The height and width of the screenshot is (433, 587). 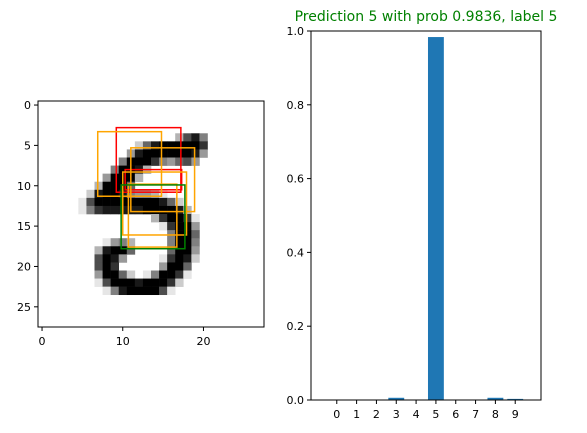 What do you see at coordinates (336, 414) in the screenshot?
I see `bar-x-tick-label: 0` at bounding box center [336, 414].